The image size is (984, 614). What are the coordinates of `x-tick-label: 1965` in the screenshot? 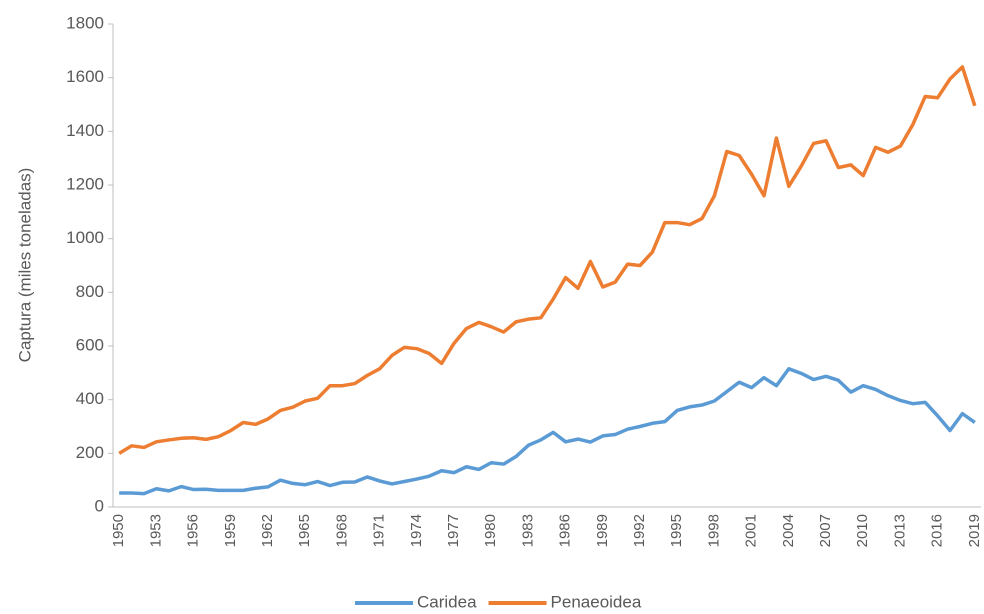 It's located at (304, 530).